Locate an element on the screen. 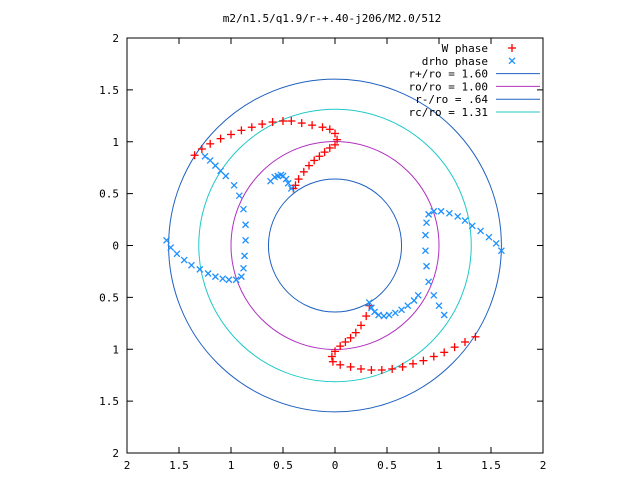  legend-cross-marker is located at coordinates (512, 61).